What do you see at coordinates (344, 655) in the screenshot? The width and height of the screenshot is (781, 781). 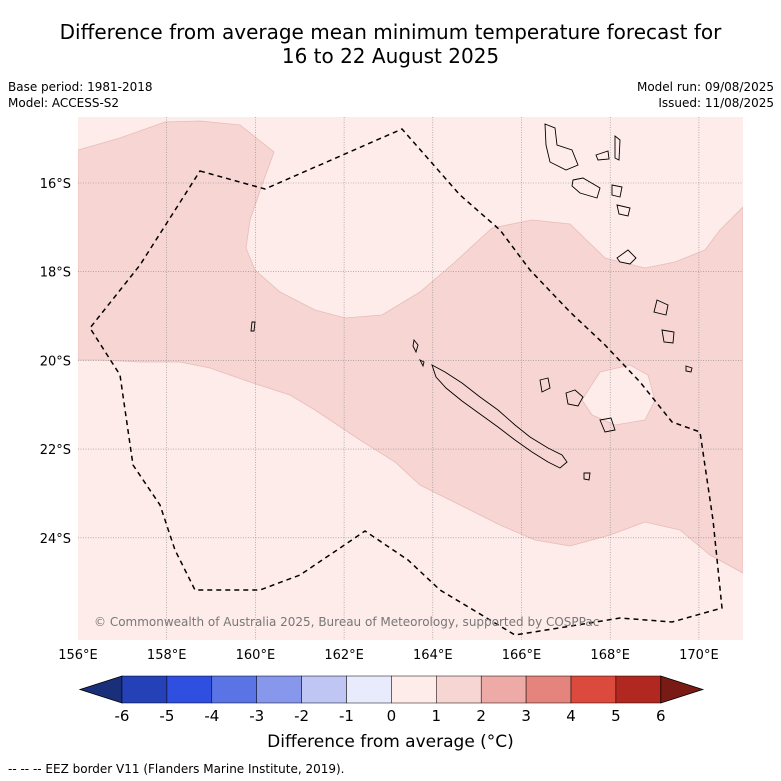 I see `lon-tick-label: 162°E` at bounding box center [344, 655].